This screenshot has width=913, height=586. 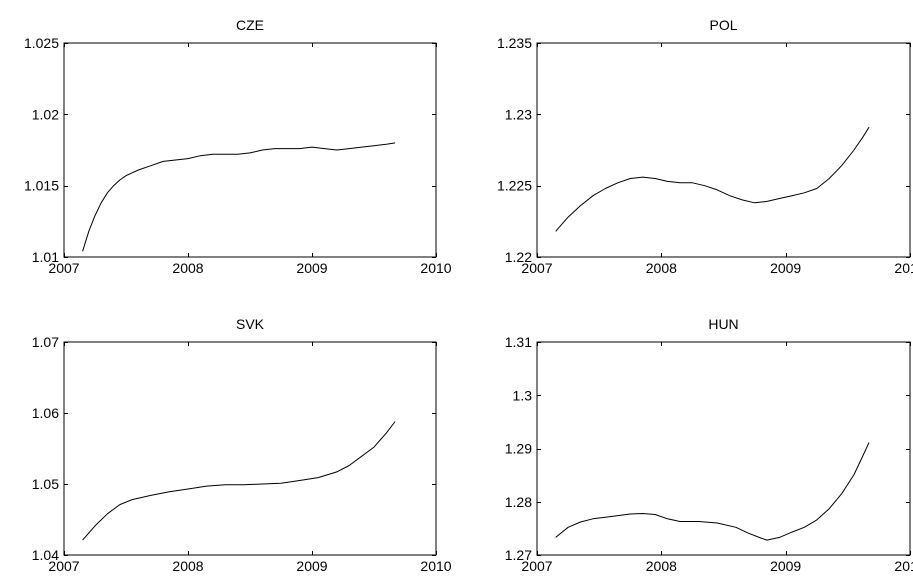 I want to click on chart-title: SVK, so click(x=250, y=324).